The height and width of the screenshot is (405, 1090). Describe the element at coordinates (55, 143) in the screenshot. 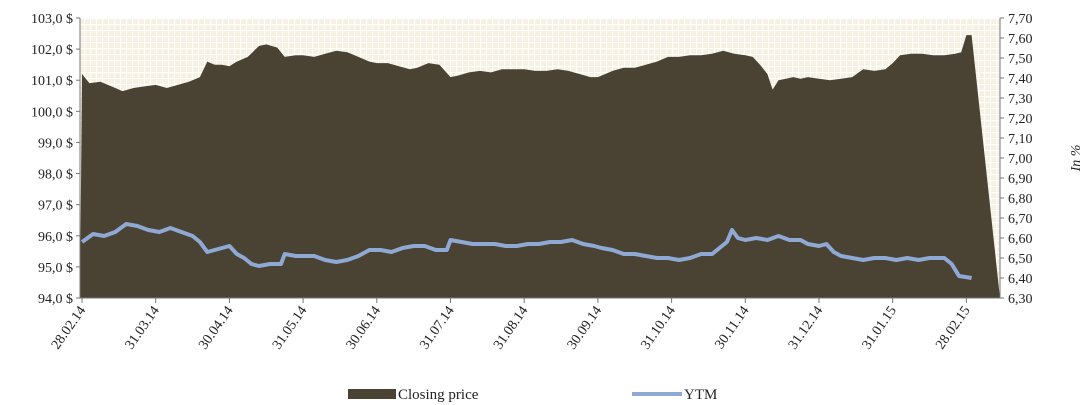

I see `left-tick-label: 99,0 $` at that location.